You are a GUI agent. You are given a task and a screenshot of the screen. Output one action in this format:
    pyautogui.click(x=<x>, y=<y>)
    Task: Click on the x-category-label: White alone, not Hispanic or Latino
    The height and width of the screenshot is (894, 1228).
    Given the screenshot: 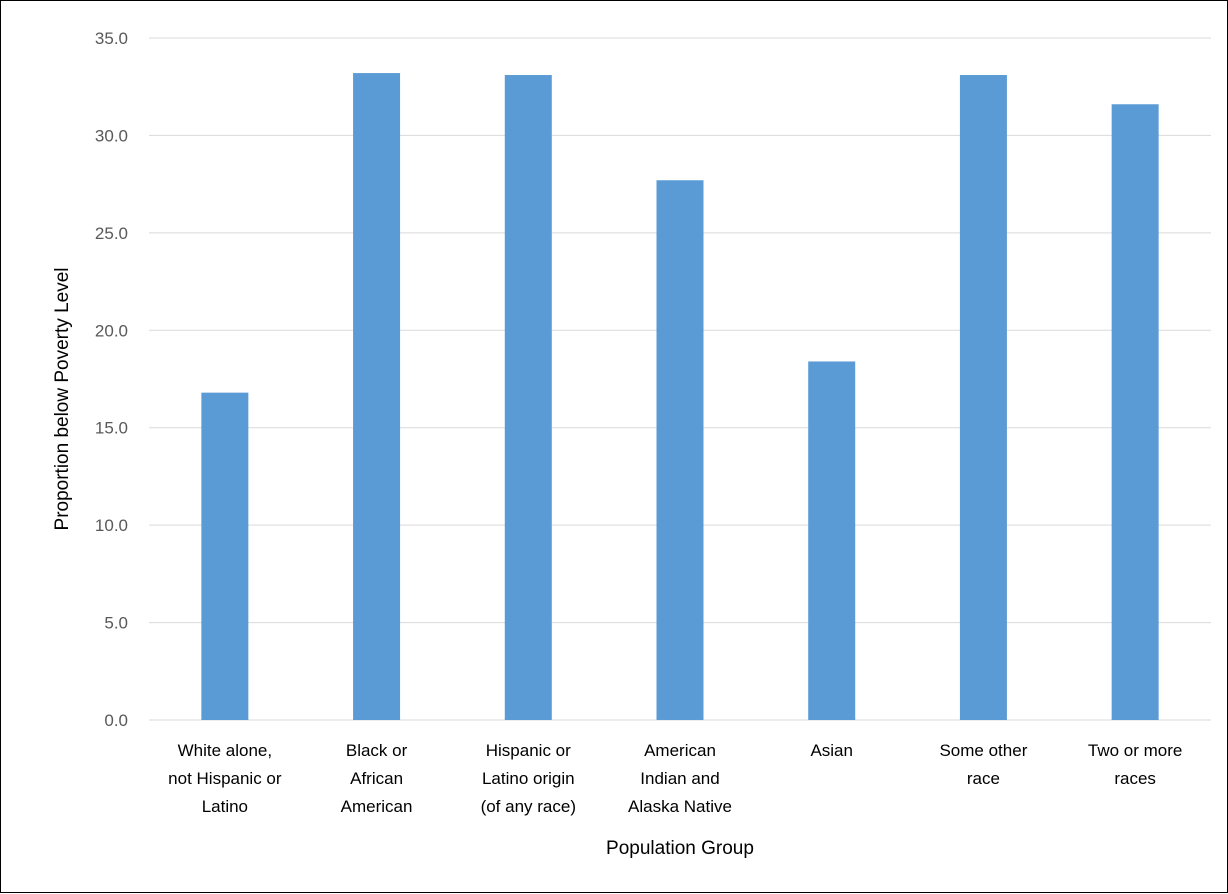 What is the action you would take?
    pyautogui.click(x=225, y=778)
    